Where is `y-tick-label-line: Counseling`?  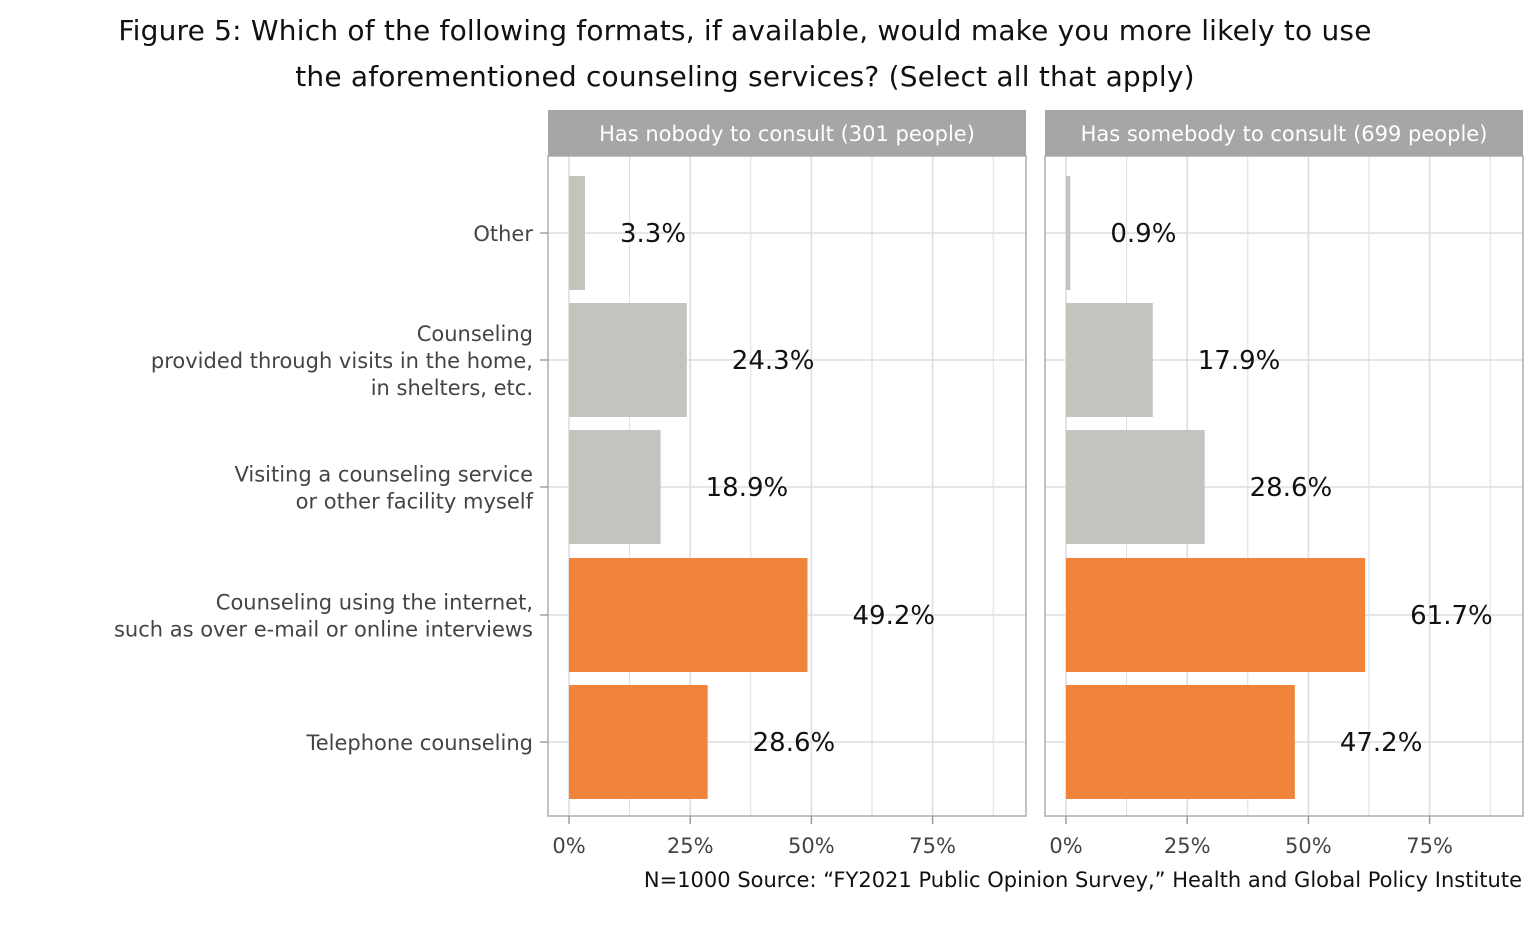
y-tick-label-line: Counseling is located at coordinates (475, 334).